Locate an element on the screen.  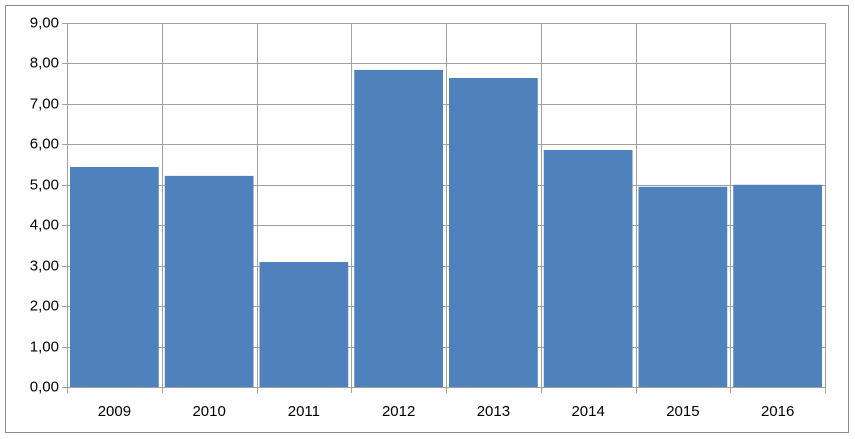
x-tick-label: 2011 is located at coordinates (304, 411).